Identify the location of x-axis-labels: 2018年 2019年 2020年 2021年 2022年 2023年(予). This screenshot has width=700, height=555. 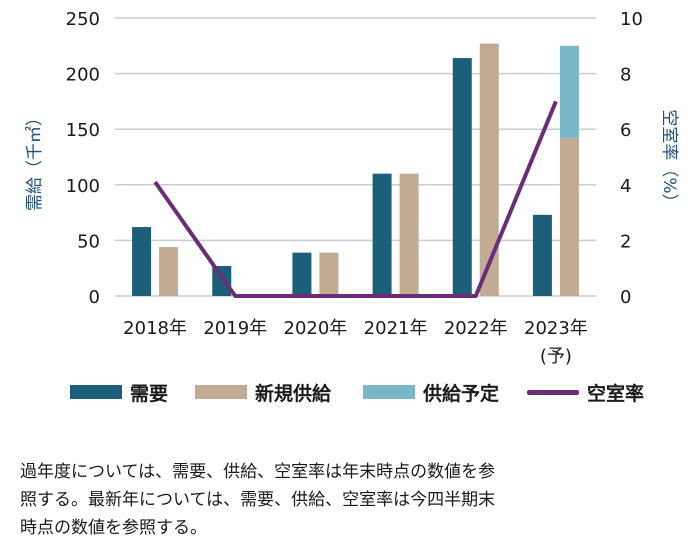
(355, 342).